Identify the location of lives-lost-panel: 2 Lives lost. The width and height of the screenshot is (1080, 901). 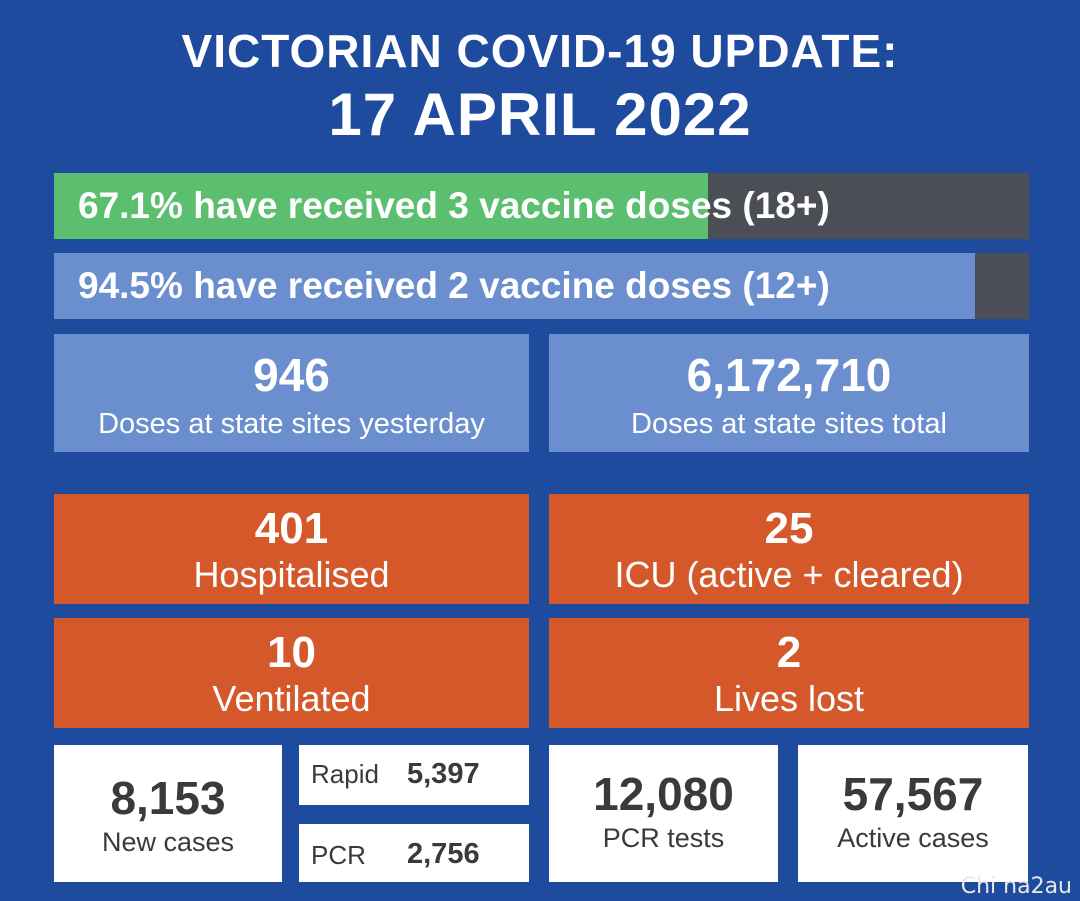
(789, 673).